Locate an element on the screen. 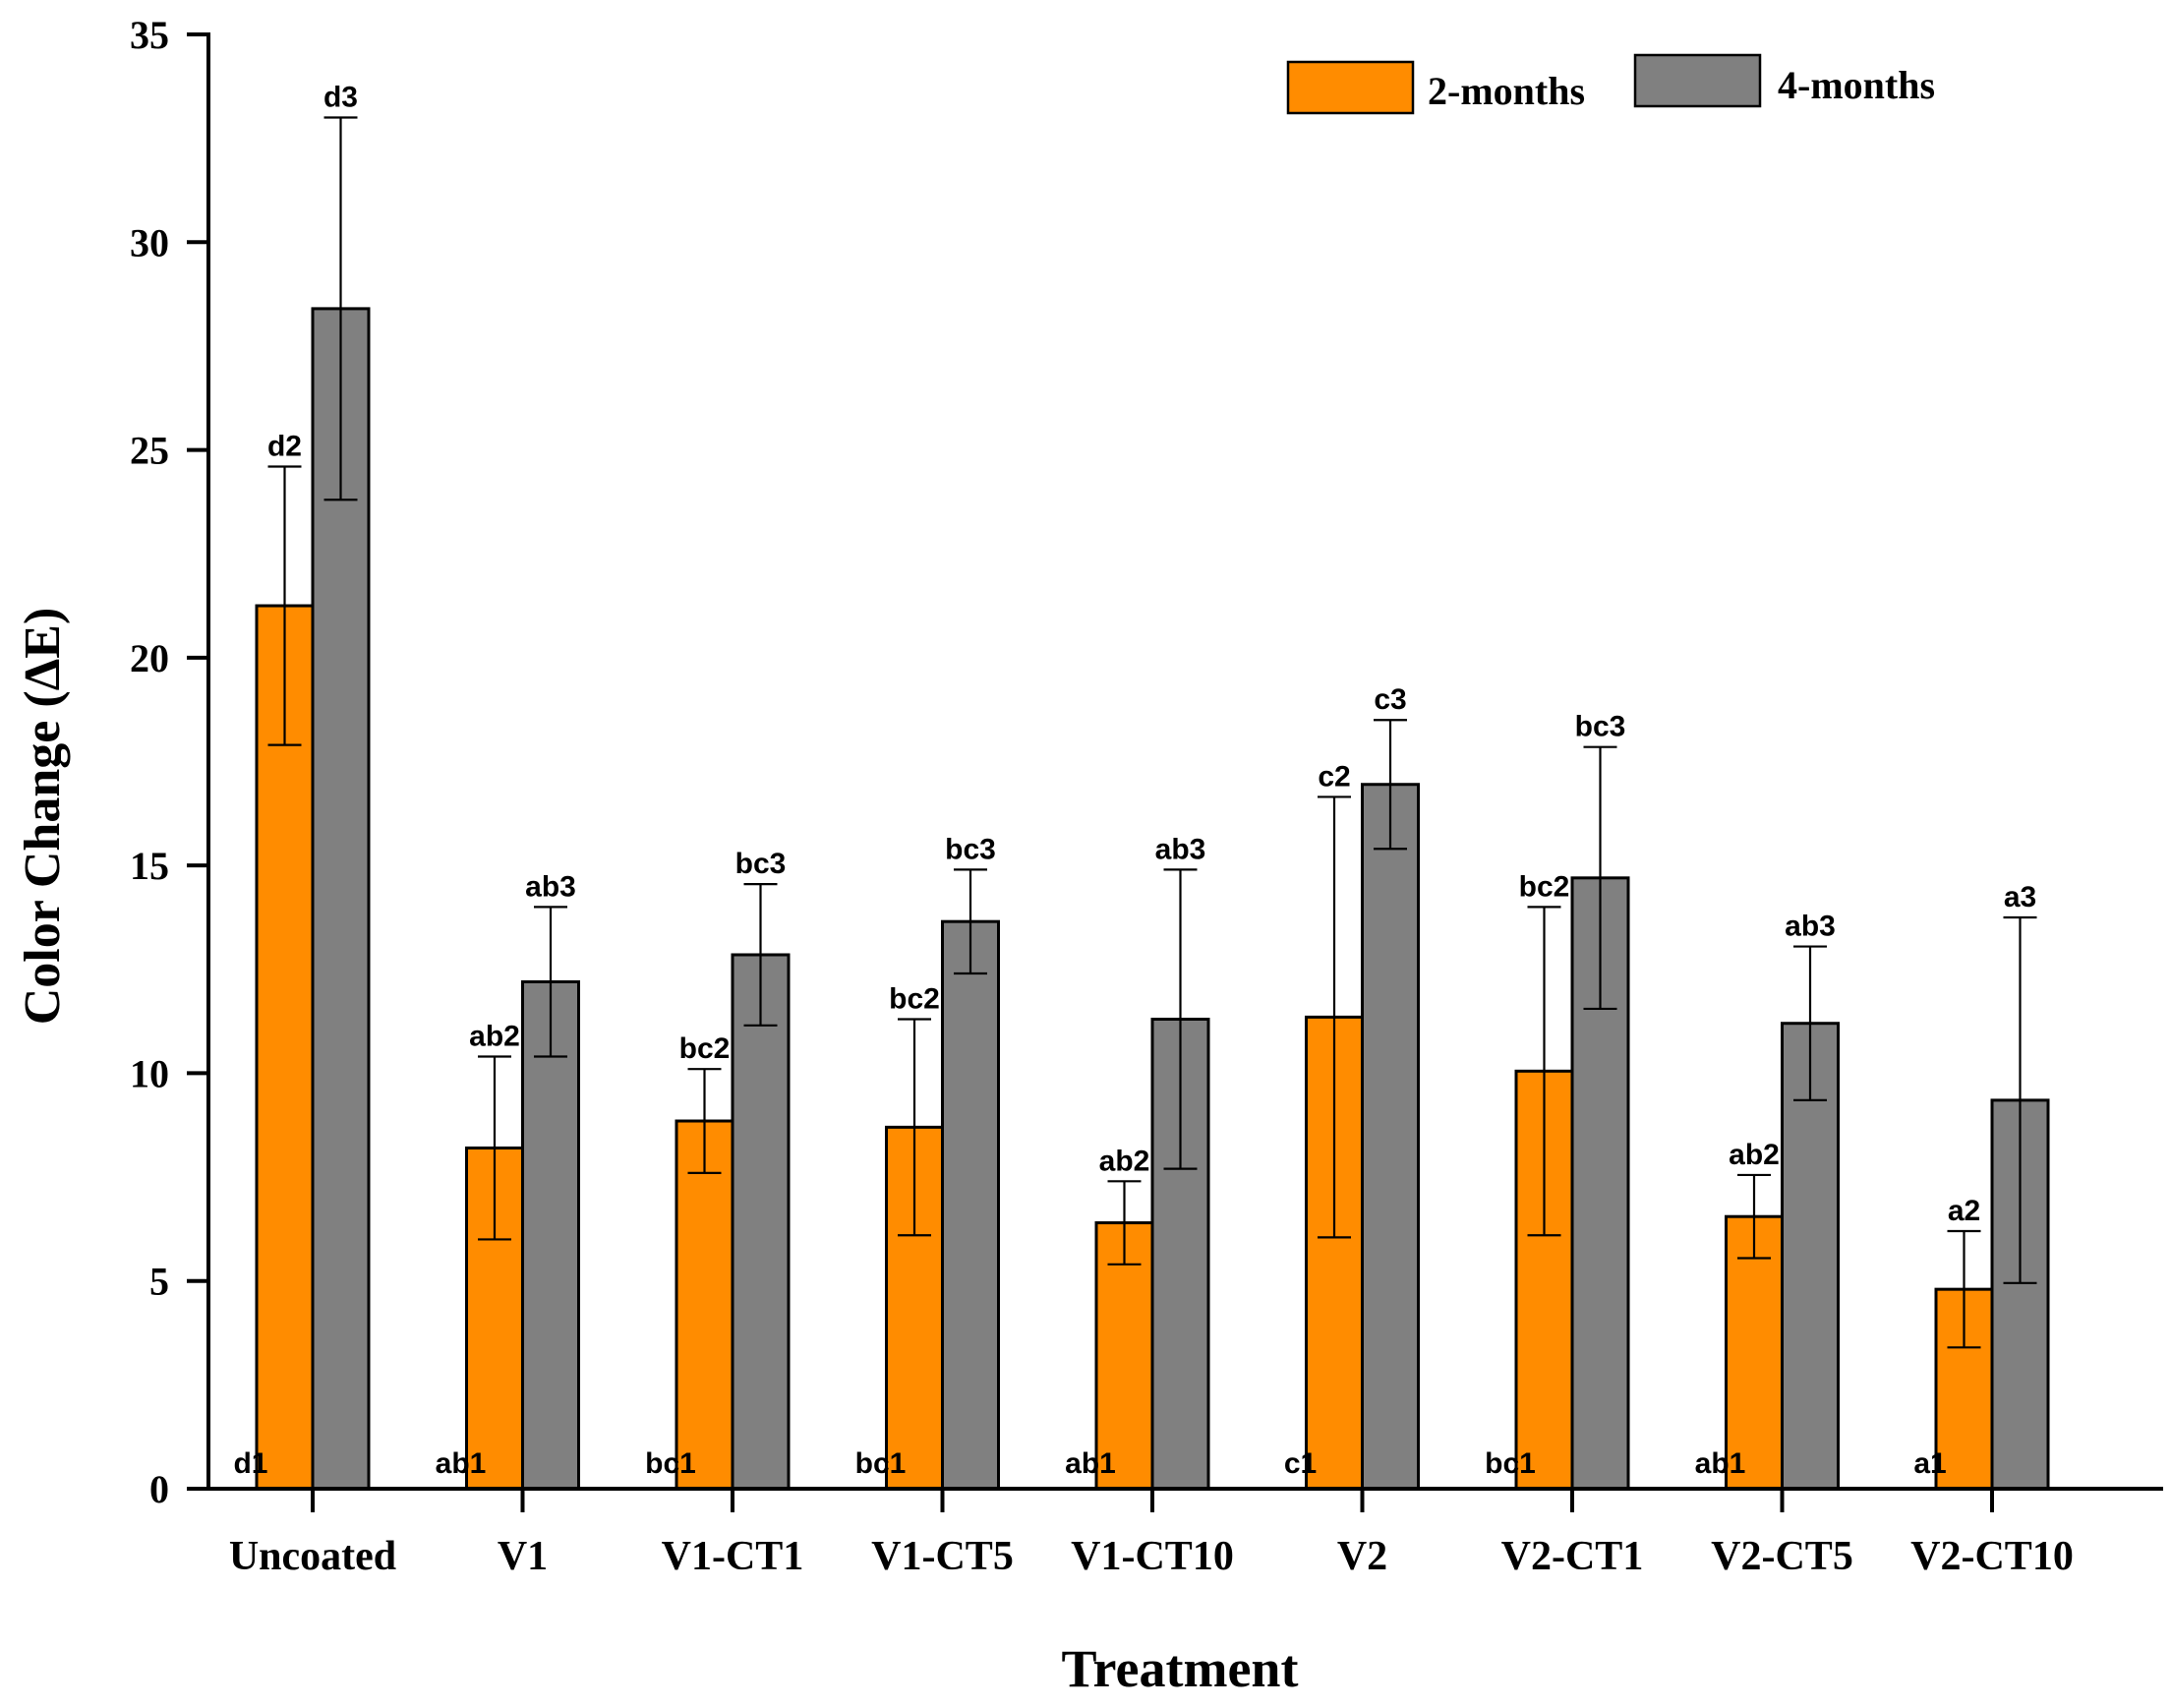 This screenshot has width=2171, height=1708. bar-uncoated-2-months is located at coordinates (285, 1047).